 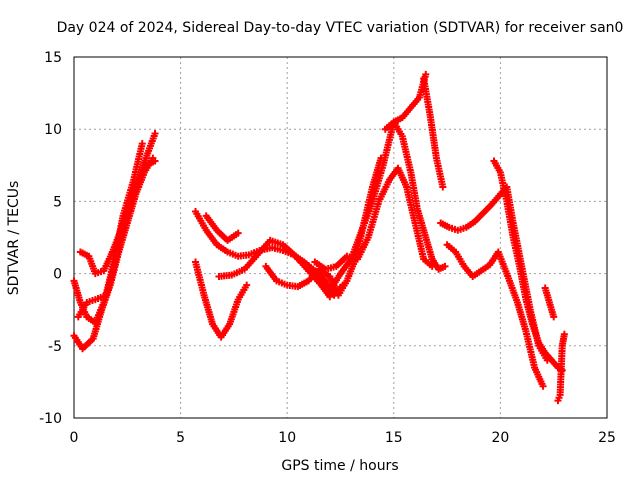 What do you see at coordinates (53, 130) in the screenshot?
I see `y-tick-label: 10` at bounding box center [53, 130].